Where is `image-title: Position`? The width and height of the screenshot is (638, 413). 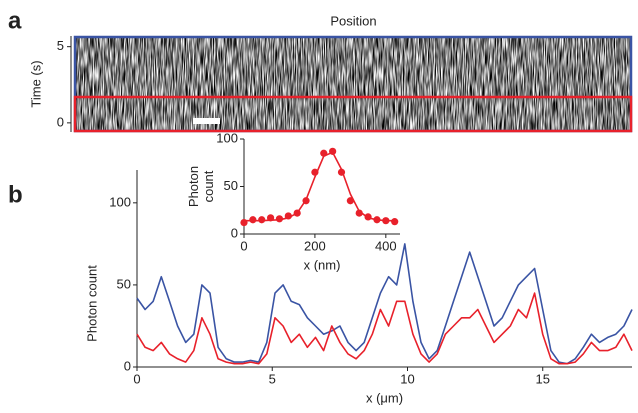
image-title: Position is located at coordinates (353, 20).